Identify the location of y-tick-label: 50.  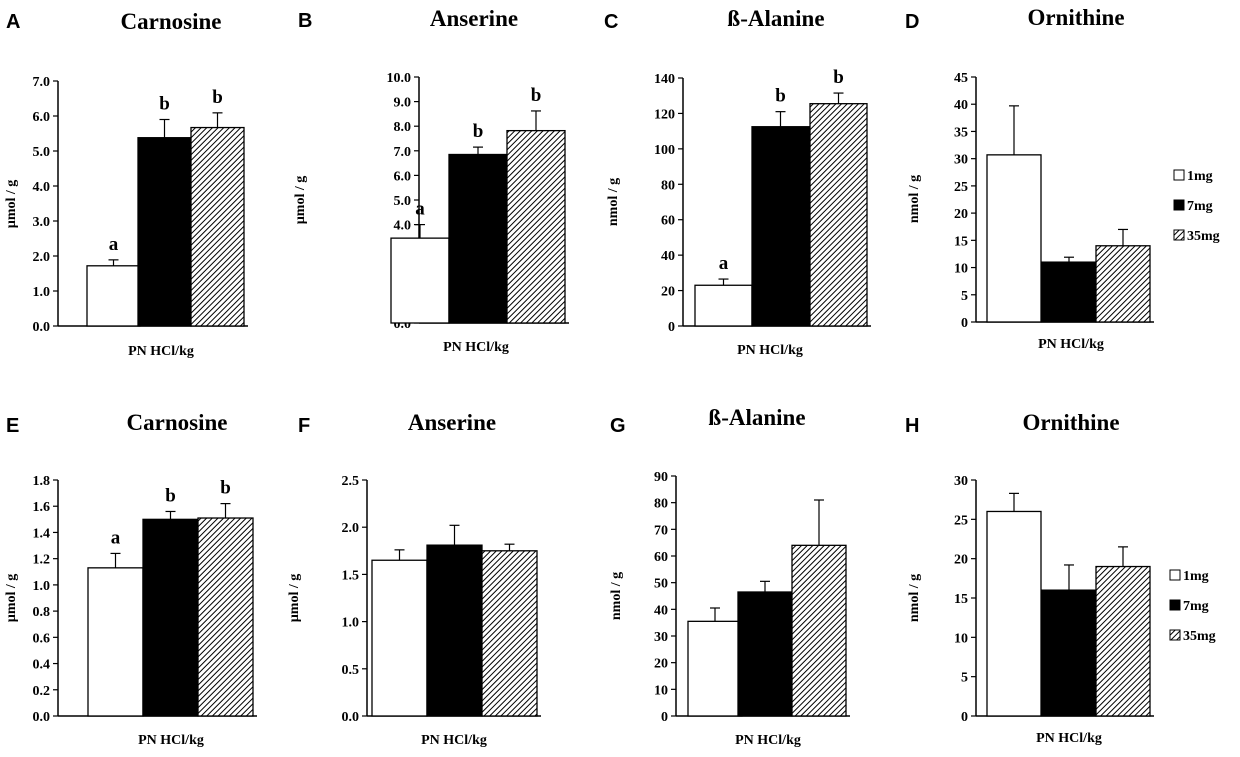
(661, 584).